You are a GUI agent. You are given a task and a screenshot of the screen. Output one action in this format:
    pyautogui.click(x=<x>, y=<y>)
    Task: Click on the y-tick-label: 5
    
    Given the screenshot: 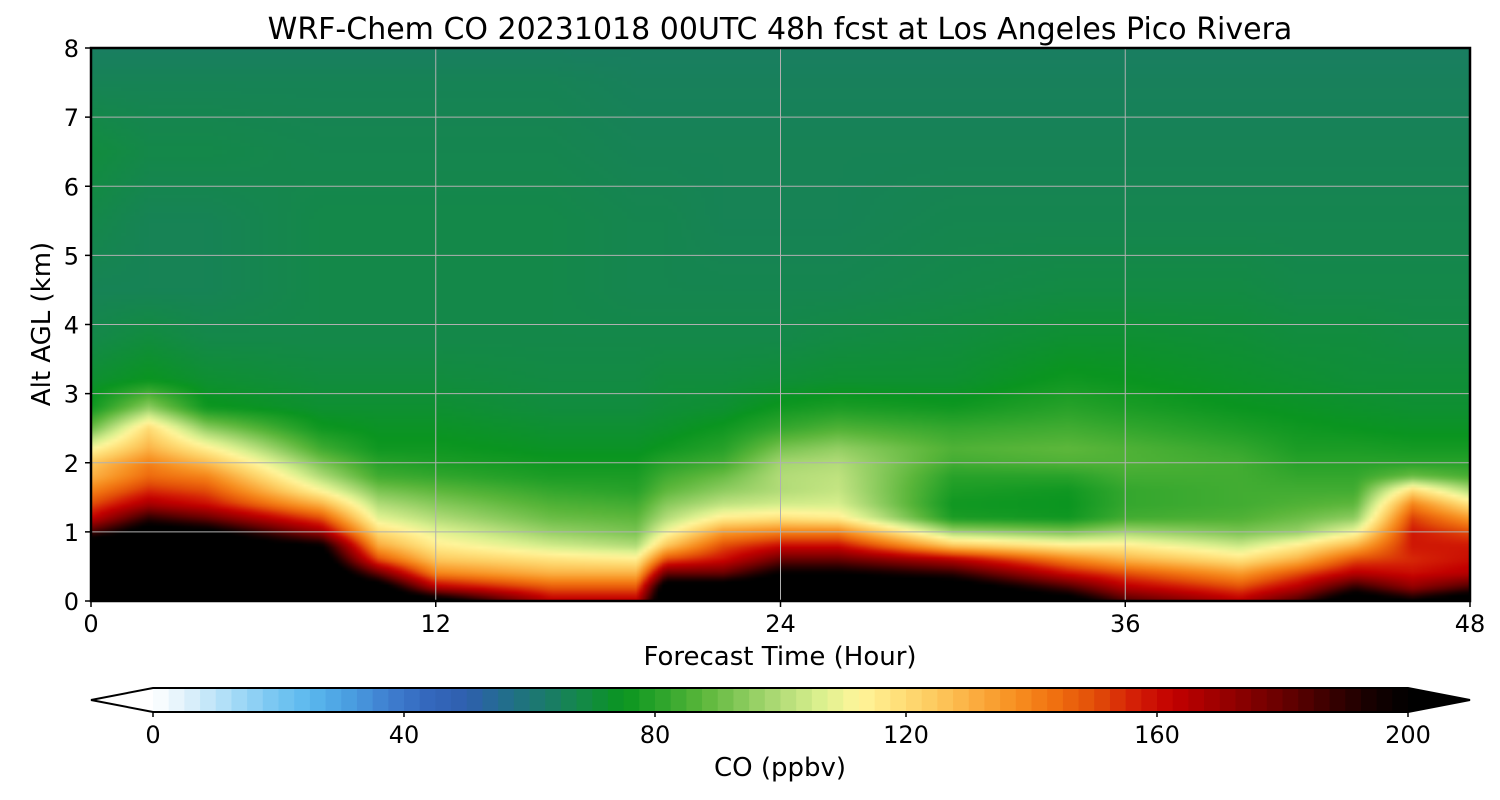 What is the action you would take?
    pyautogui.click(x=71, y=256)
    